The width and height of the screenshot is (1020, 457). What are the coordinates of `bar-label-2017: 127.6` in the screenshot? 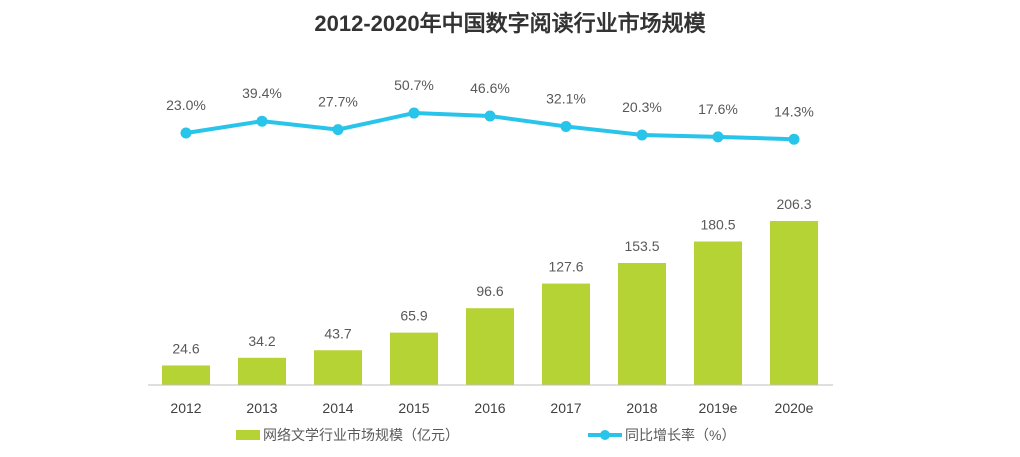 It's located at (565, 267).